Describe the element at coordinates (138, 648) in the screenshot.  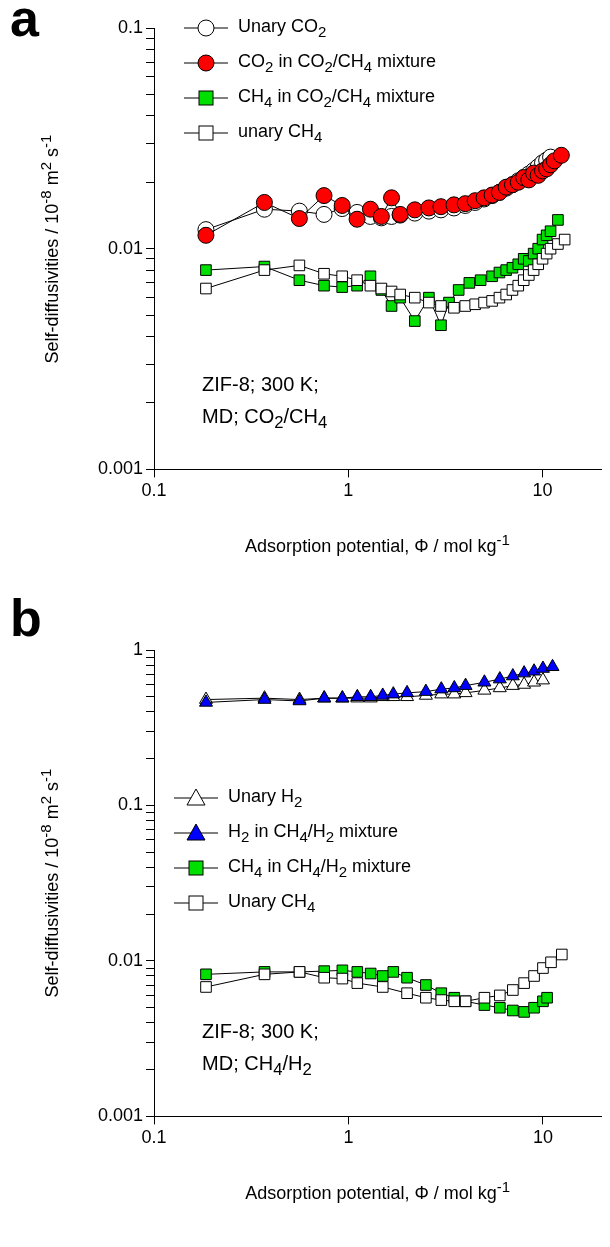
I see `y-tick-label: 1` at that location.